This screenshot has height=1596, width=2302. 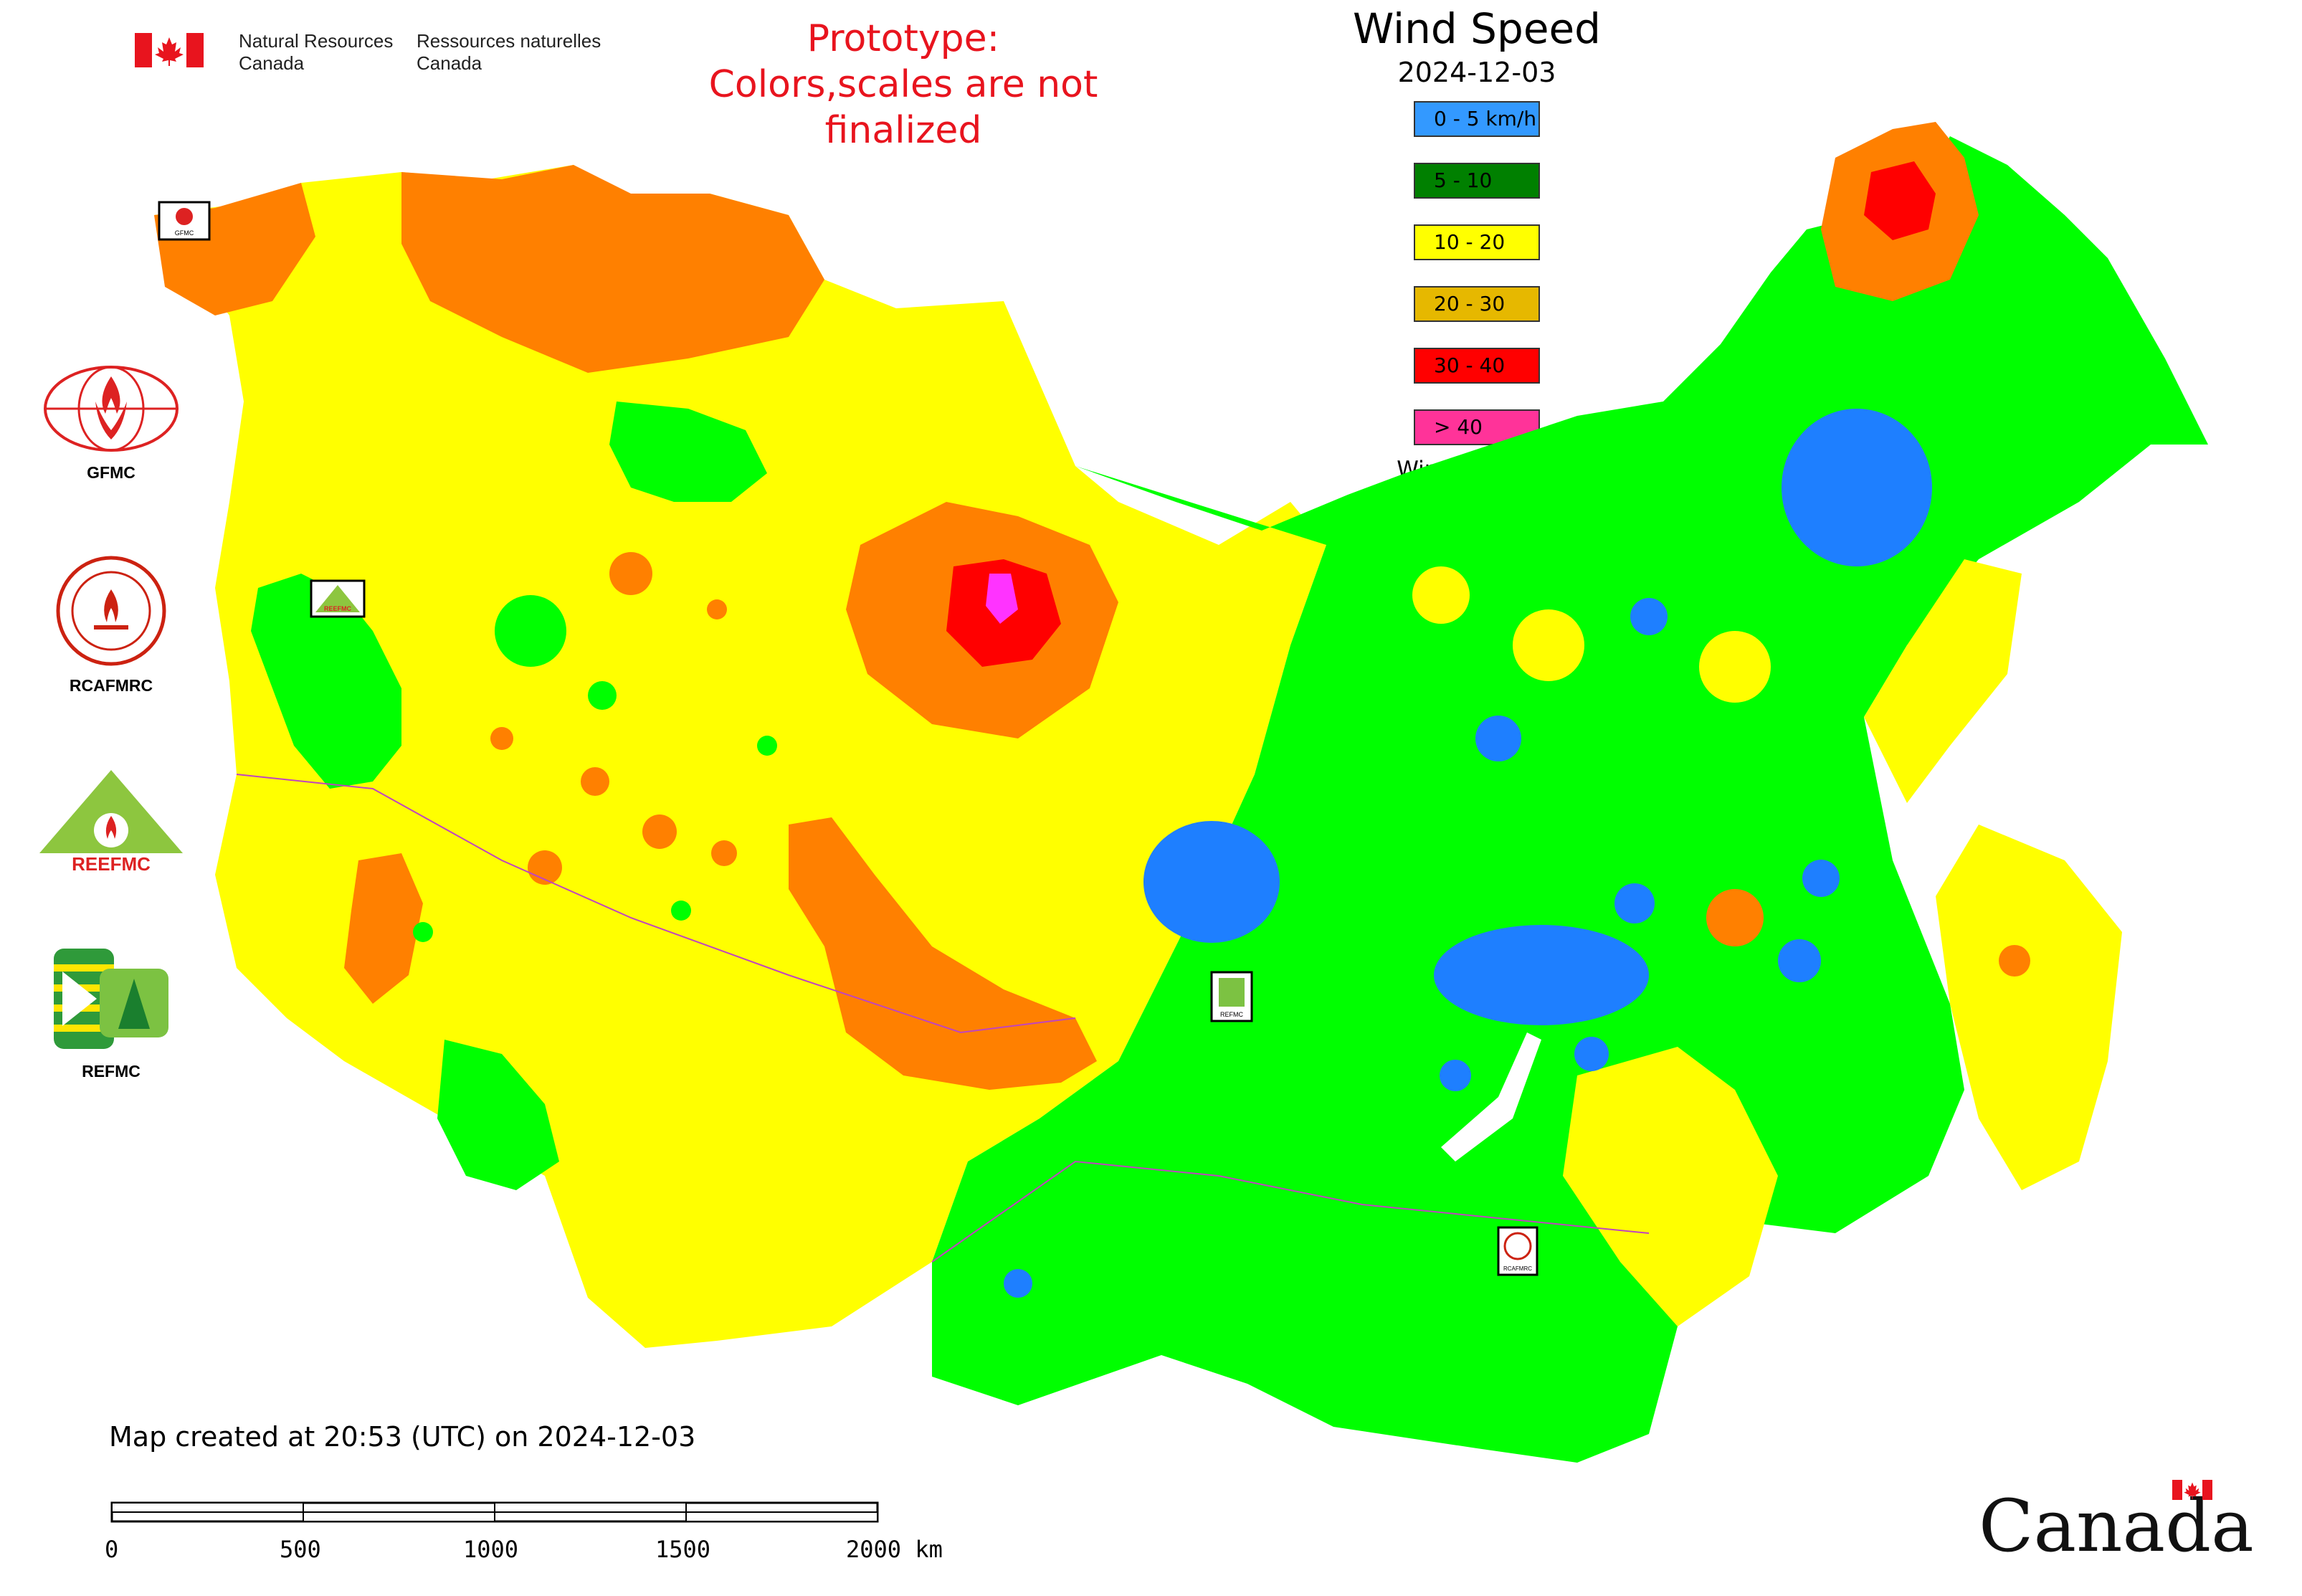 I want to click on gfmc-globe-icon, so click(x=112, y=409).